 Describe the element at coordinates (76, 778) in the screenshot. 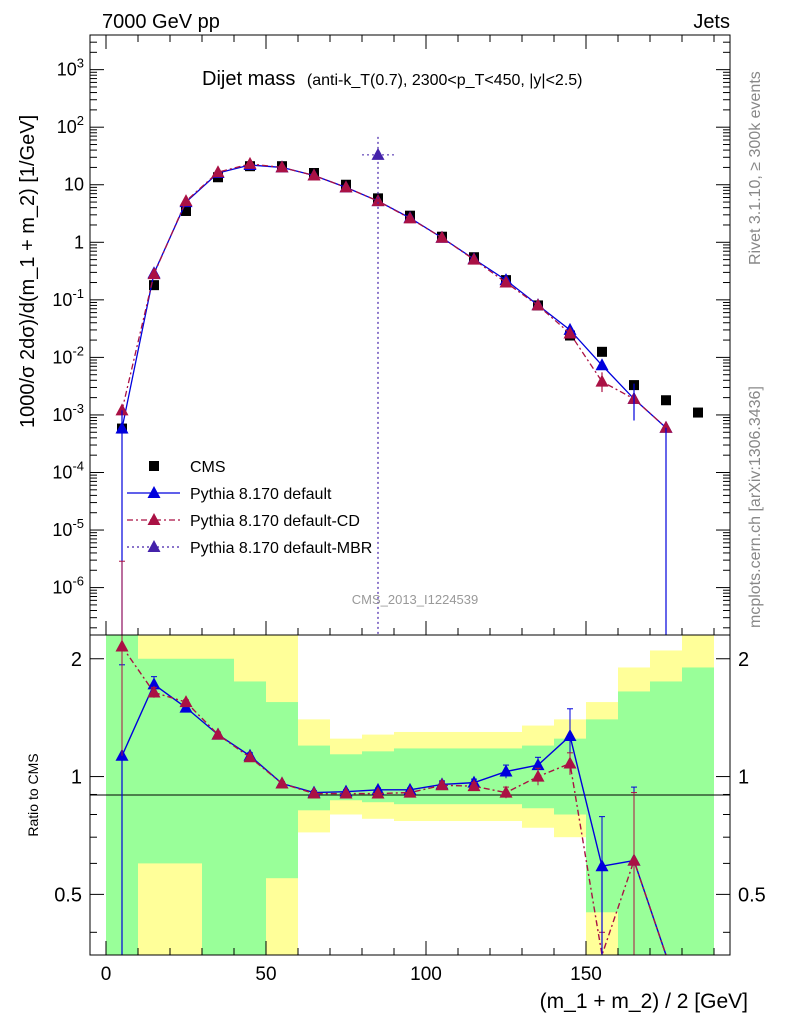

I see `ratio-y-tick-label-left: 1` at that location.